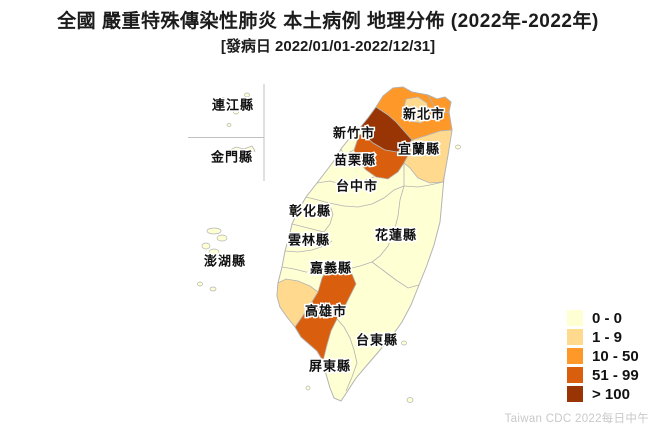 The height and width of the screenshot is (437, 656). I want to click on county-label: 彰化縣, so click(310, 210).